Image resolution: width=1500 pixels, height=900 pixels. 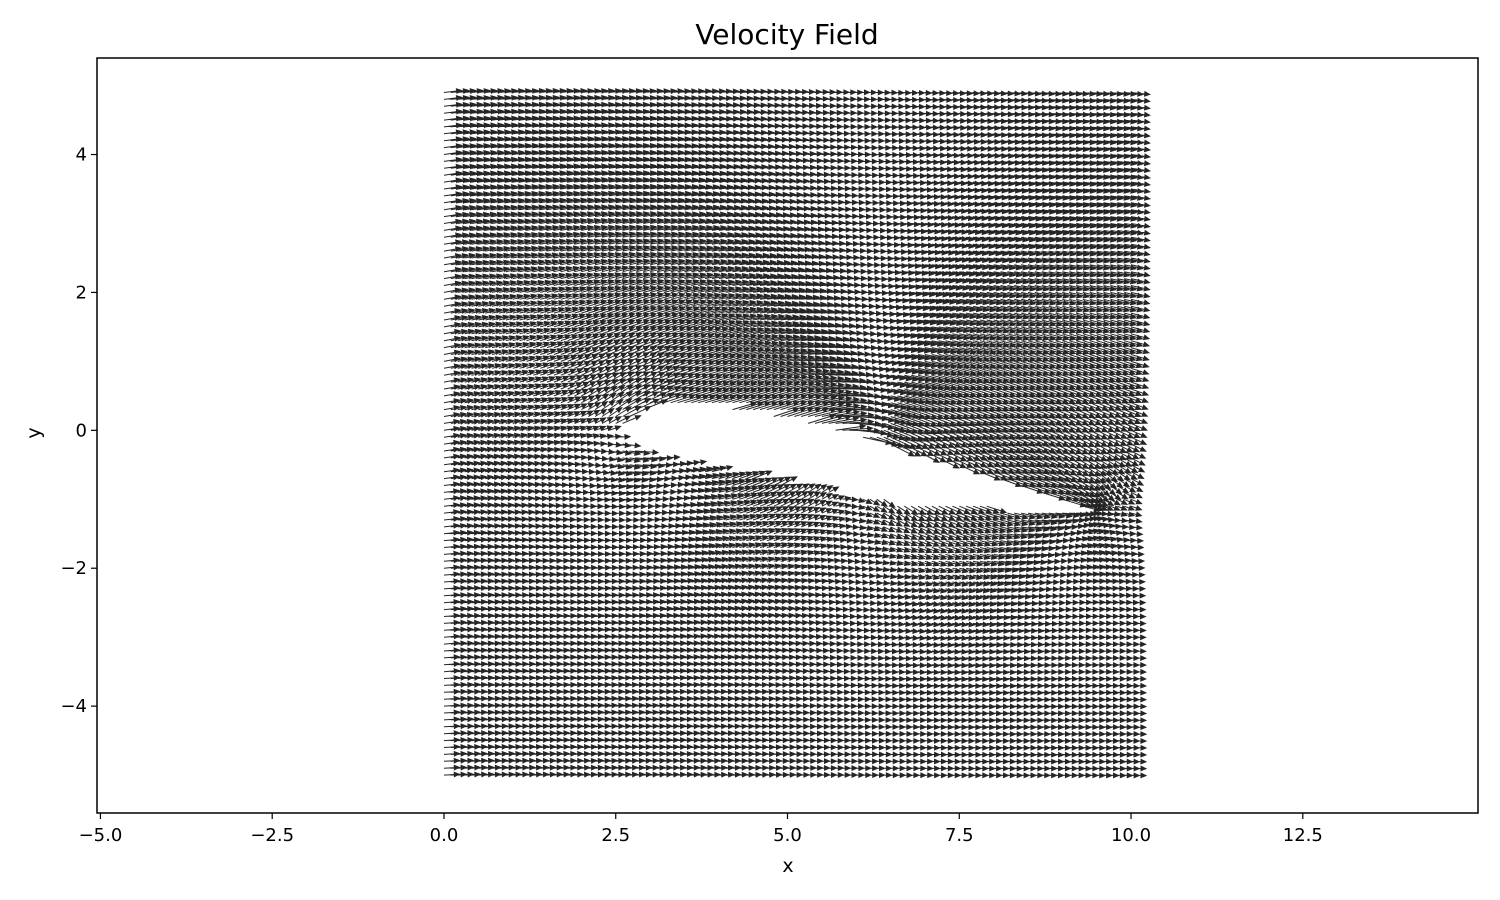 I want to click on y-tick-label: 0, so click(x=81, y=430).